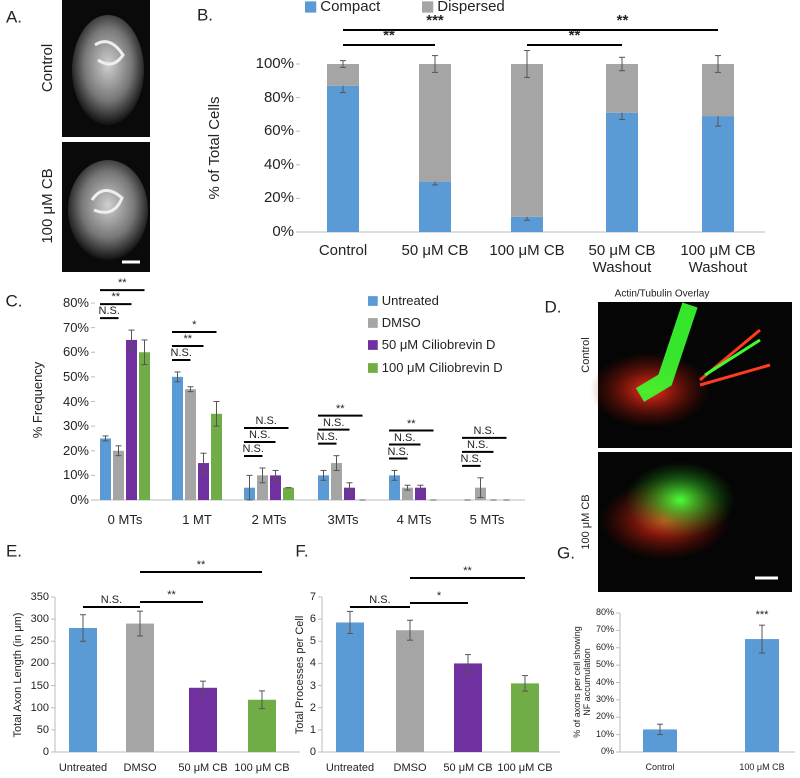 This screenshot has width=800, height=778. Describe the element at coordinates (283, 231) in the screenshot. I see `y-tick-label: 0%` at that location.